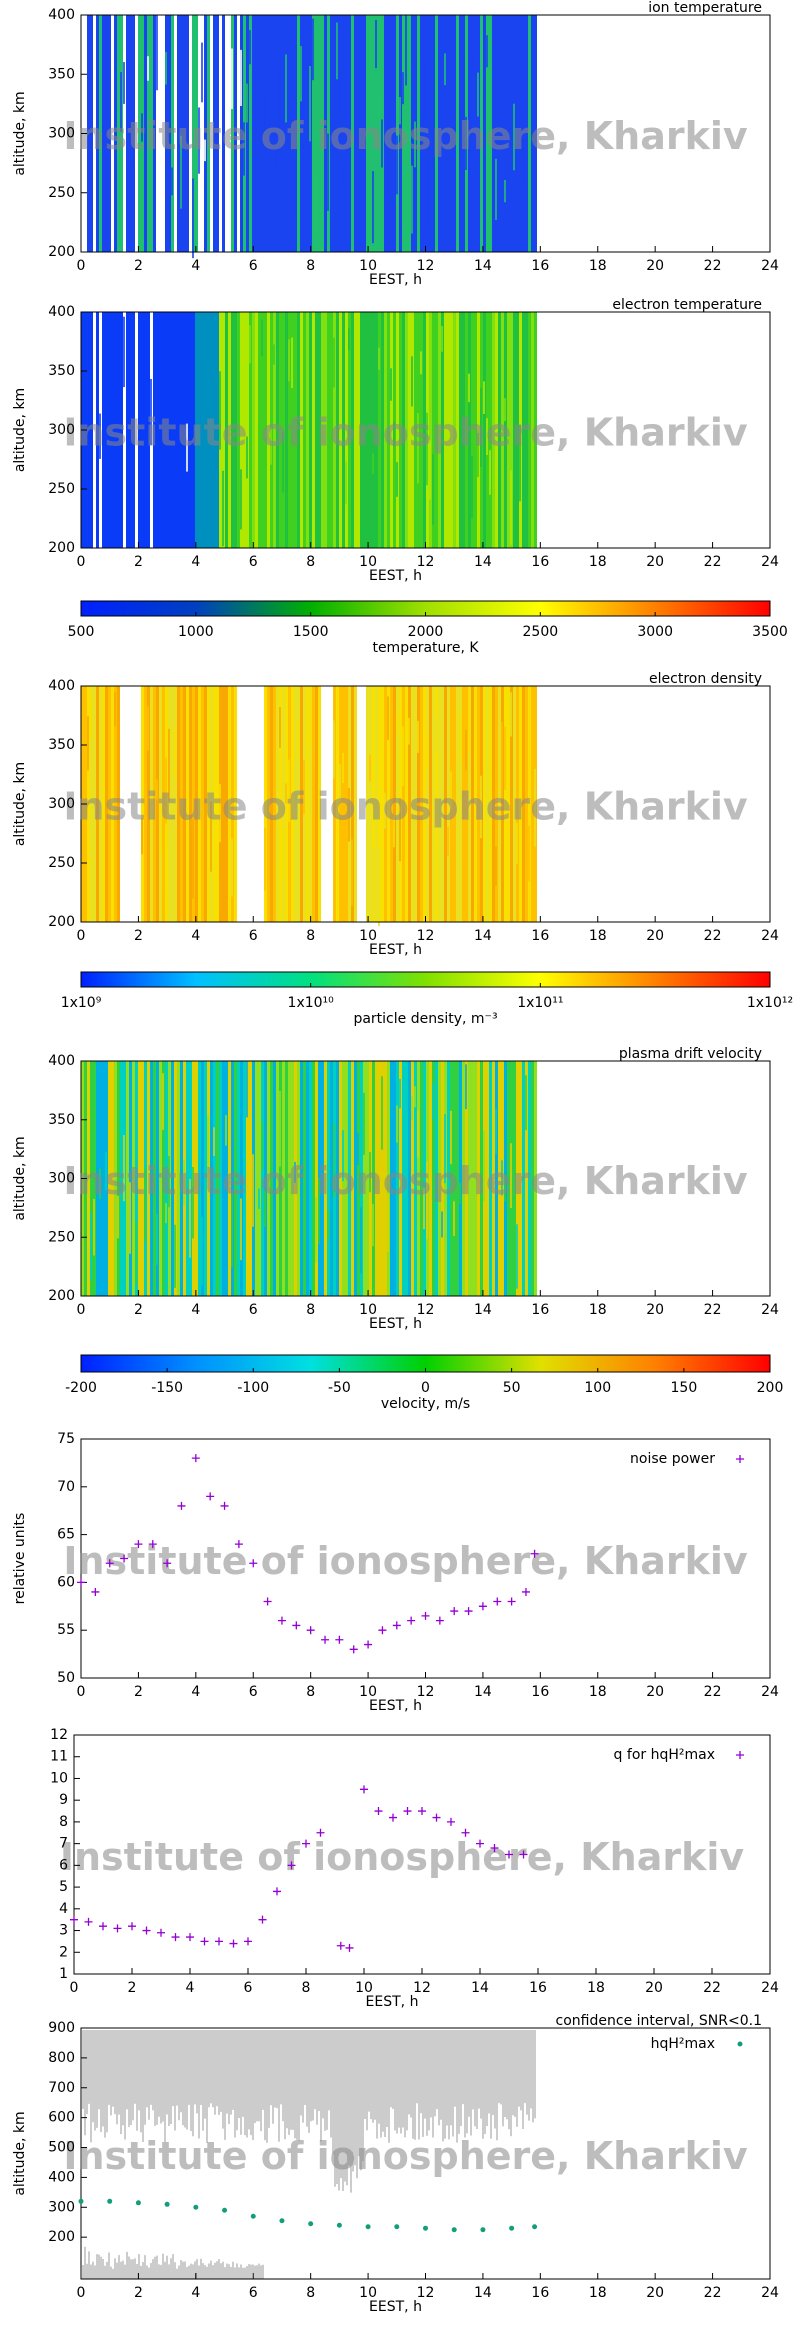  I want to click on x-tick-label: 6, so click(253, 1310).